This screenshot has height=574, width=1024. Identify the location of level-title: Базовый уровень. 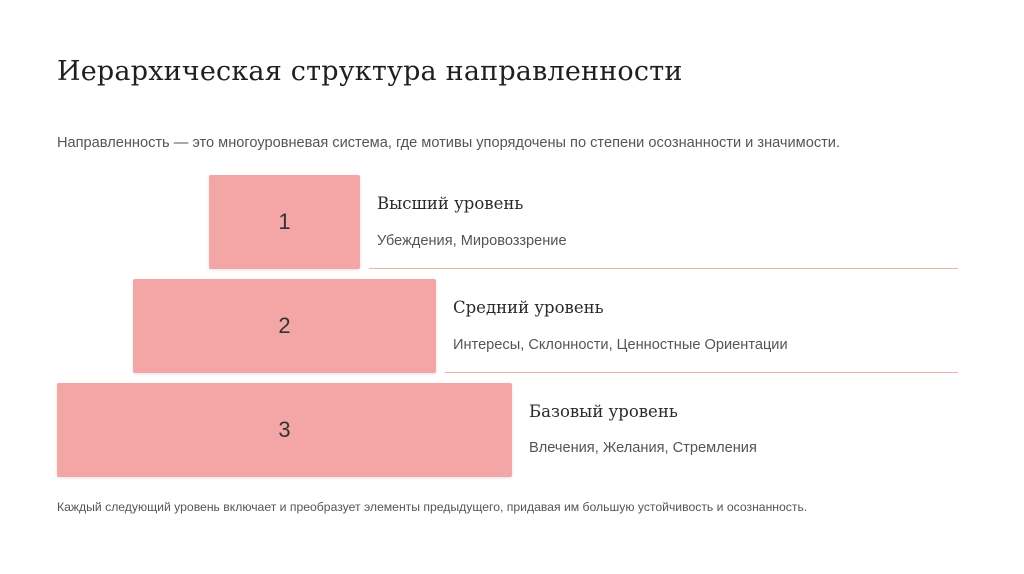
(603, 411).